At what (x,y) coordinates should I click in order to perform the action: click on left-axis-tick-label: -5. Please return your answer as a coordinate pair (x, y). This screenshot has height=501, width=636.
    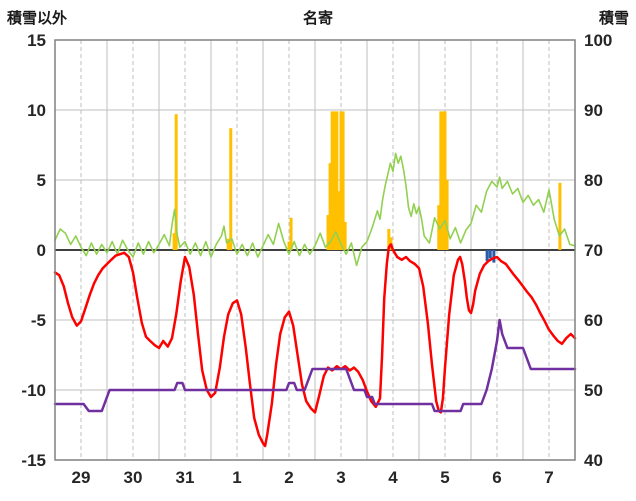
    Looking at the image, I should click on (38, 320).